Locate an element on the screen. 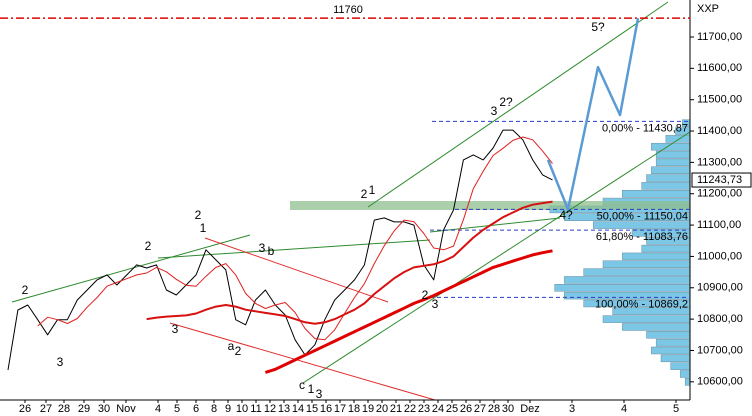 This screenshot has width=752, height=416. level-label: 0,00% - 11430,87 is located at coordinates (645, 128).